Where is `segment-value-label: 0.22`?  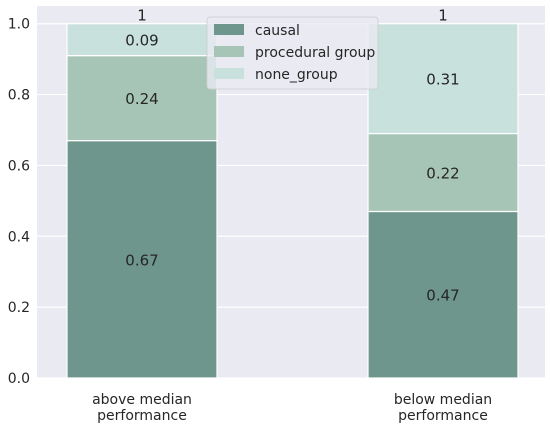 segment-value-label: 0.22 is located at coordinates (442, 174).